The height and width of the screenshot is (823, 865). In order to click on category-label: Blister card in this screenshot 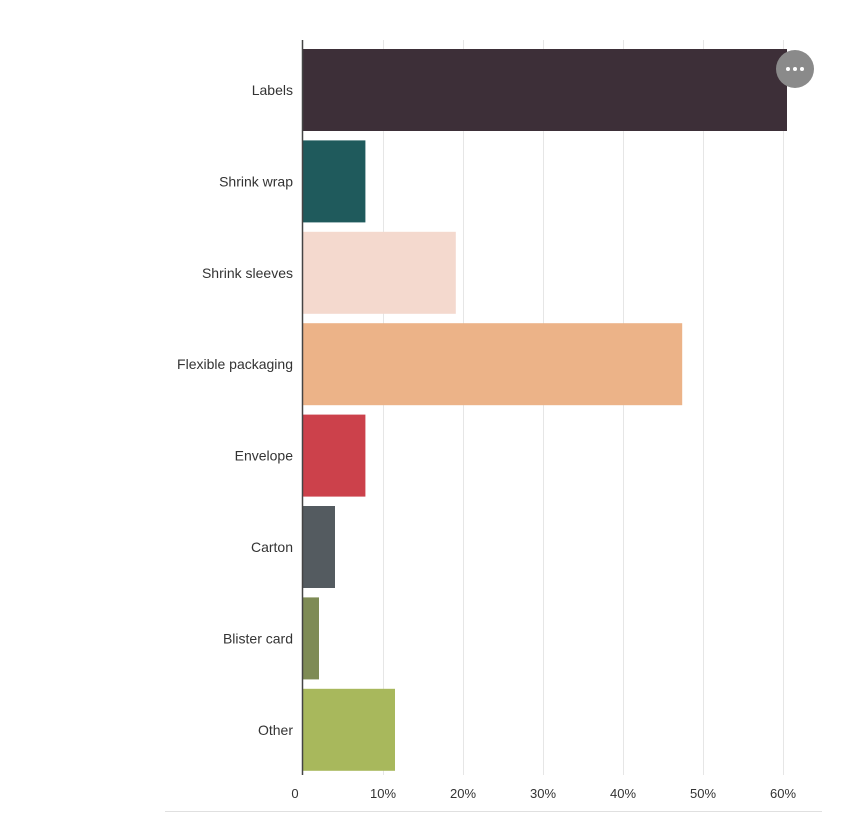, I will do `click(258, 638)`.